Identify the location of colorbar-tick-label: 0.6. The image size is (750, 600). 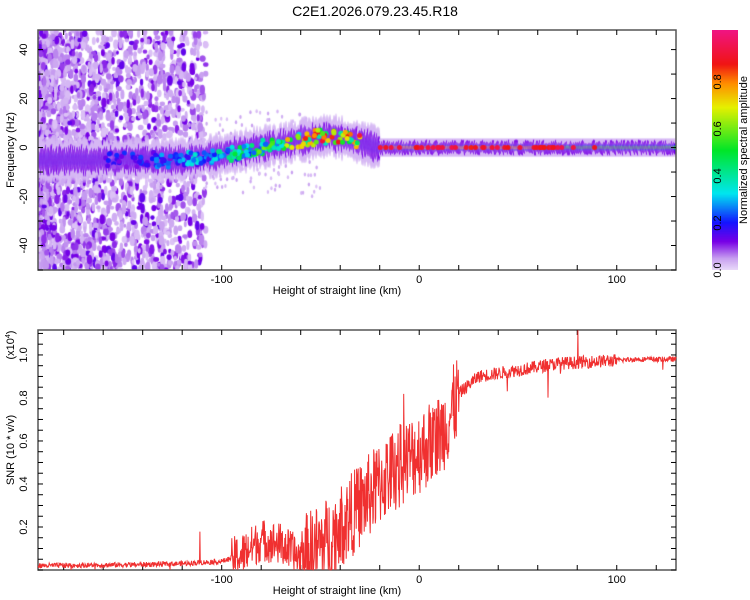
(718, 128).